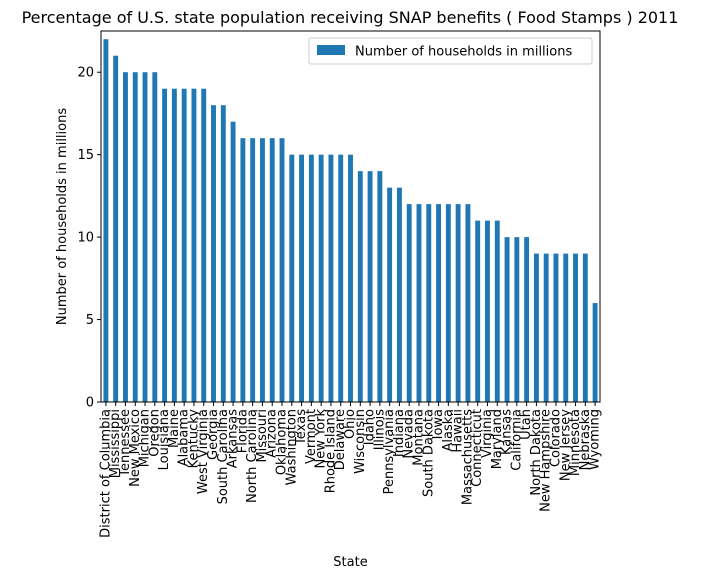  I want to click on x-tick-label: Virginia, so click(487, 433).